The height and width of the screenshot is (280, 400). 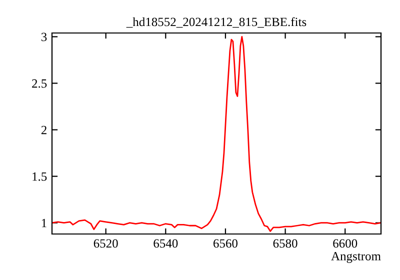 I want to click on chart-title: _hd18552_20241212_815_EBE.fits, so click(x=216, y=22).